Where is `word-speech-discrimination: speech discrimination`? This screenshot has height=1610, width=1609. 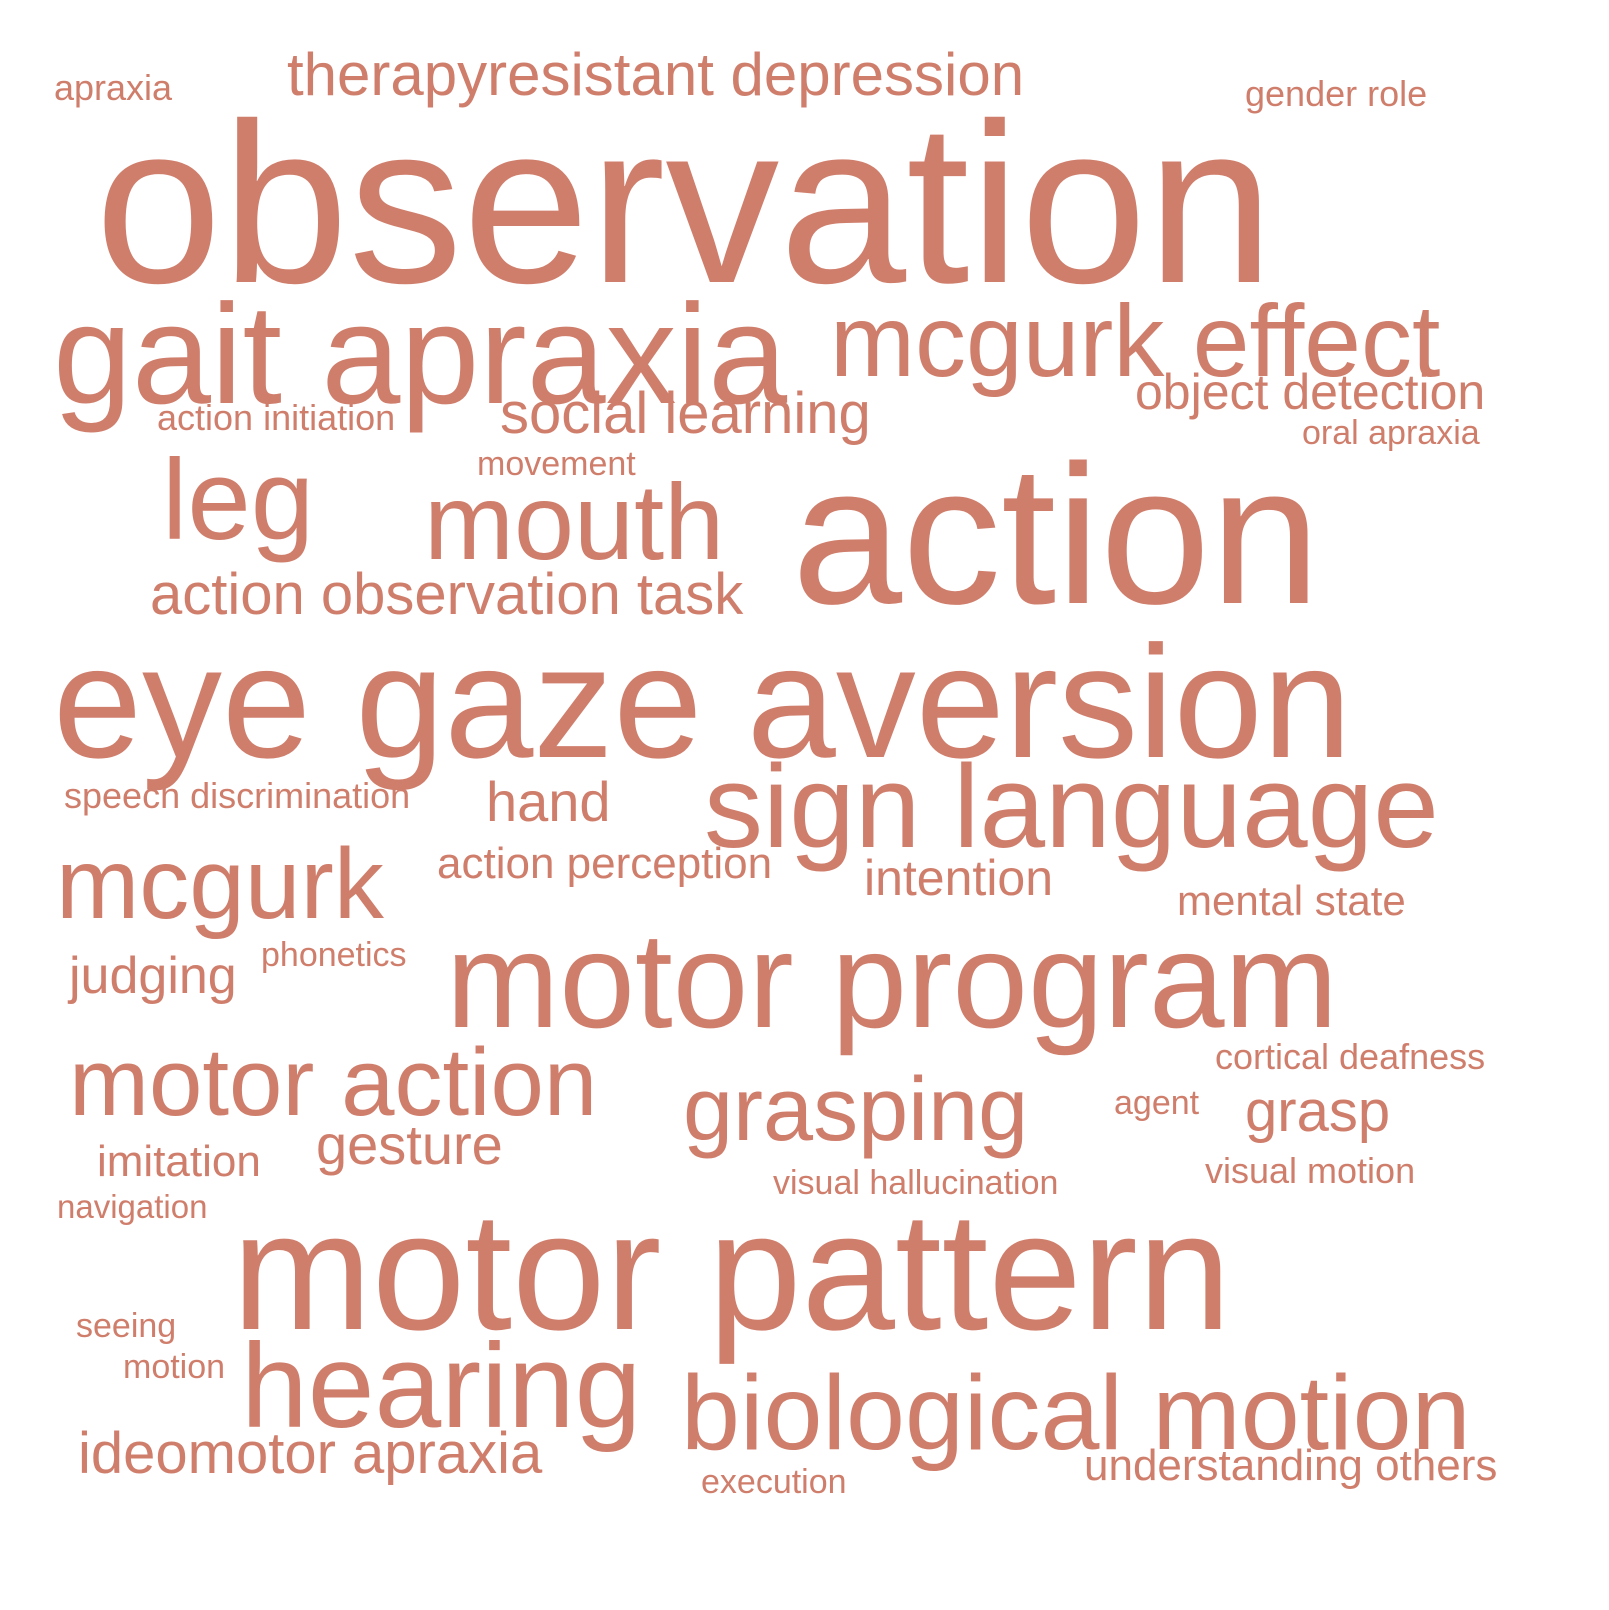
word-speech-discrimination: speech discrimination is located at coordinates (237, 795).